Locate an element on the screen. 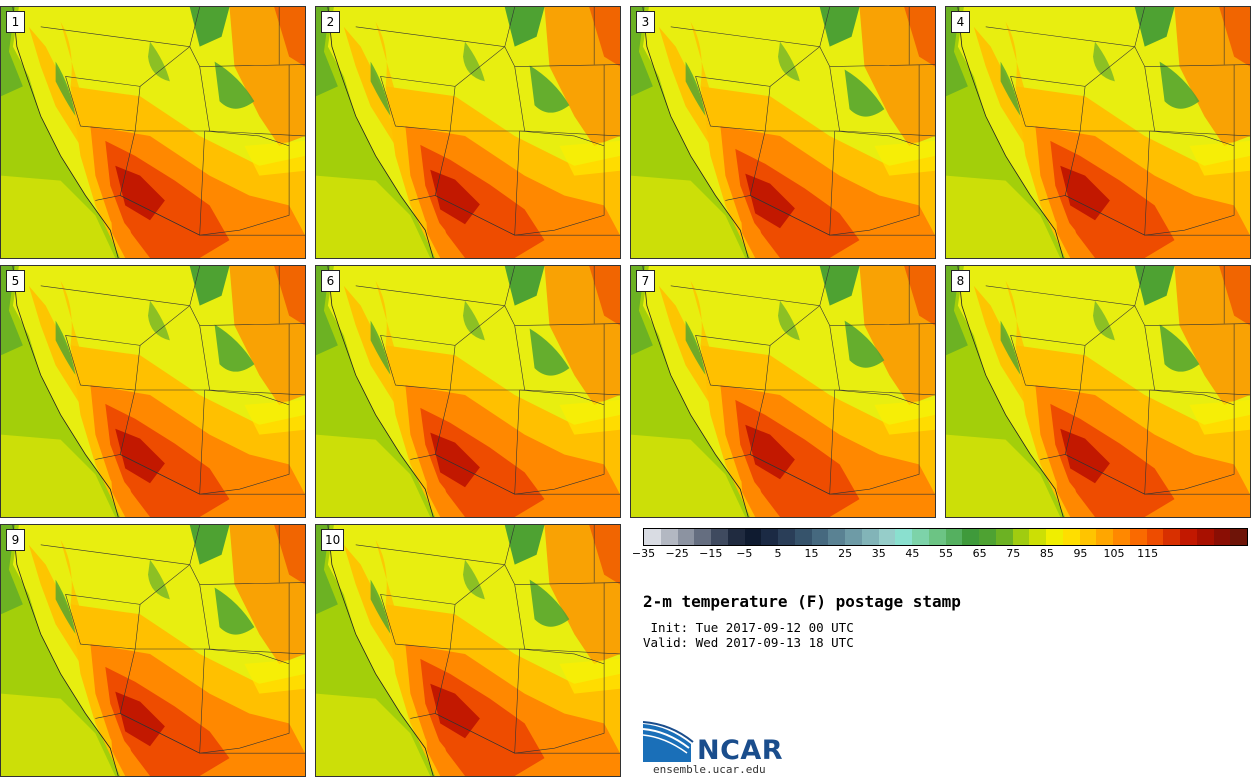 This screenshot has width=1260, height=778. ensemble-site-url: ensemble.ucar.edu is located at coordinates (709, 769).